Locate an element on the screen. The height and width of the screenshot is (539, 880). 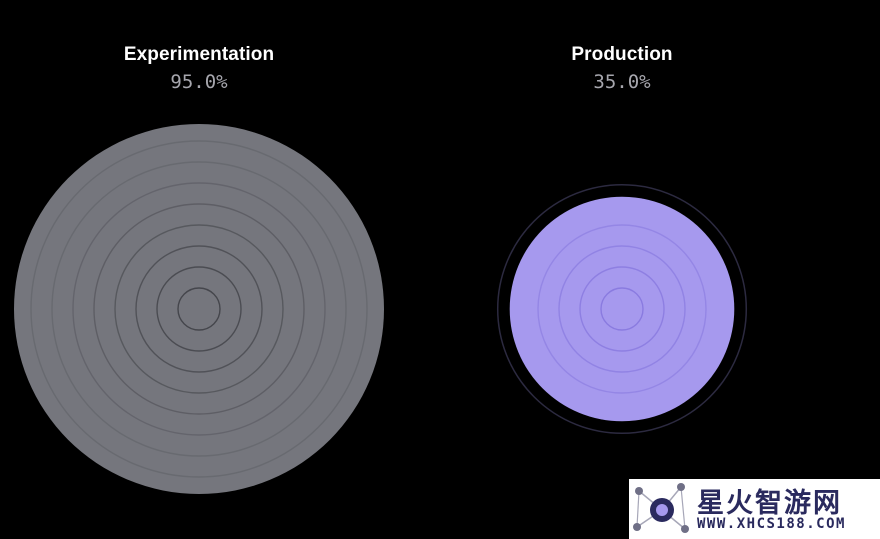
watermark-logo-icon is located at coordinates (661, 508).